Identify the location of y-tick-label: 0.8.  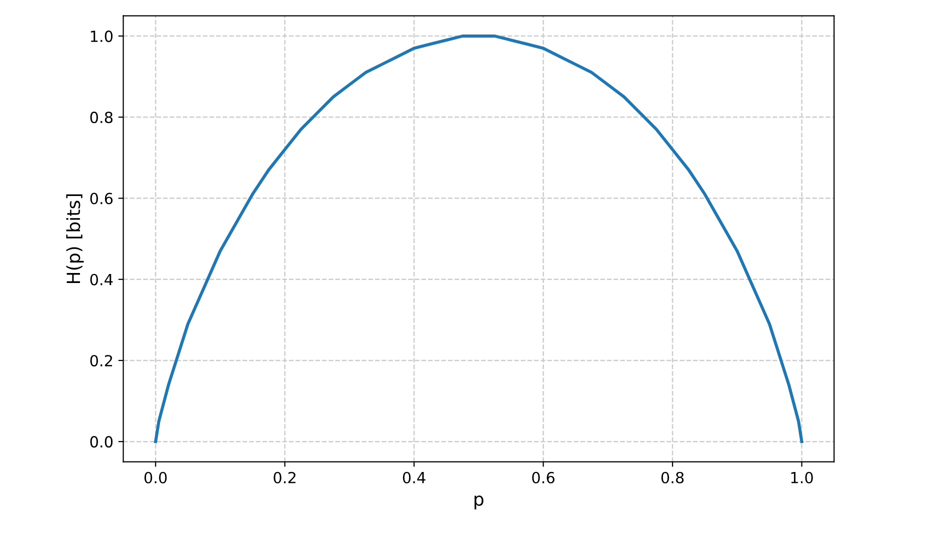
(101, 118).